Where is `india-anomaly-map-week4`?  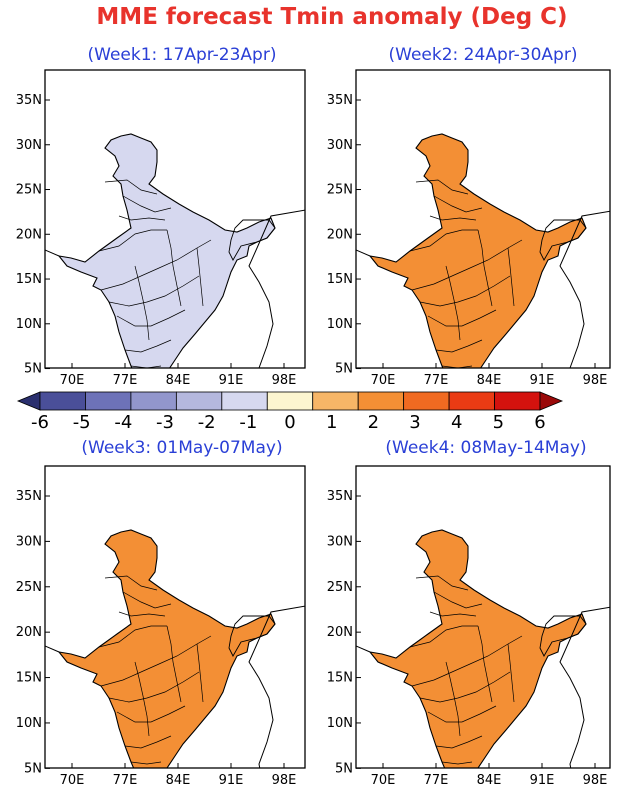
india-anomaly-map-week4 is located at coordinates (483, 659).